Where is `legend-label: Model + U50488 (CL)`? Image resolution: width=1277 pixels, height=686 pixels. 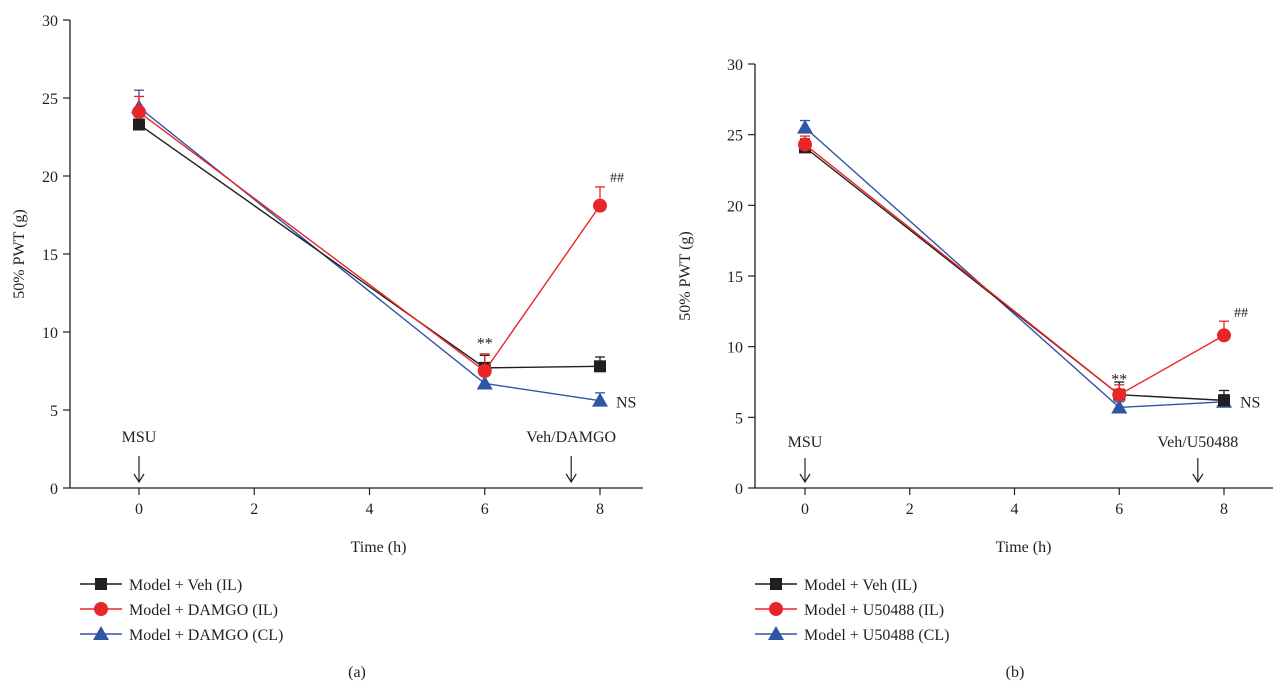 legend-label: Model + U50488 (CL) is located at coordinates (876, 635).